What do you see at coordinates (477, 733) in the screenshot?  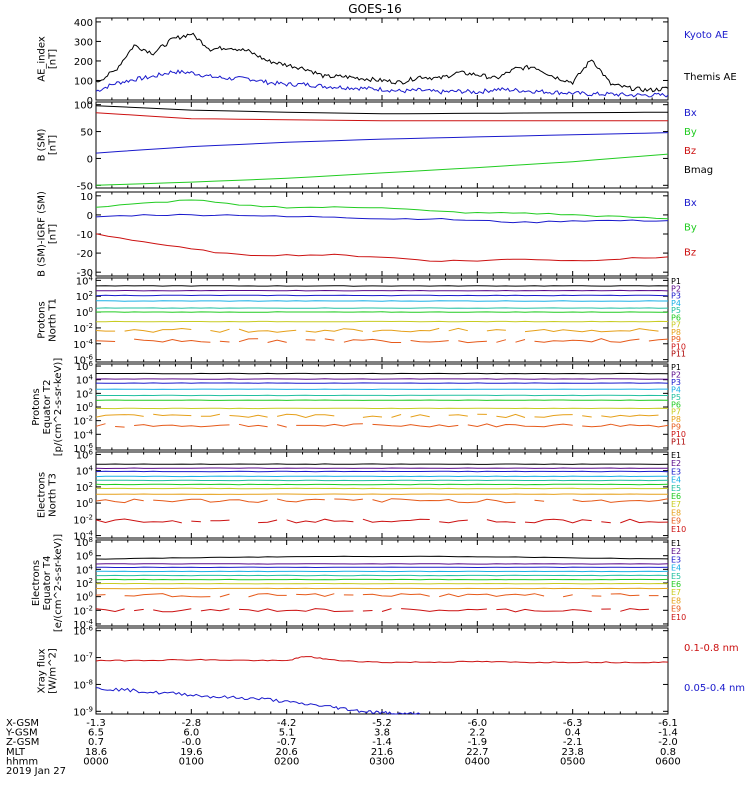 I see `ephemeris-value: 2.2` at bounding box center [477, 733].